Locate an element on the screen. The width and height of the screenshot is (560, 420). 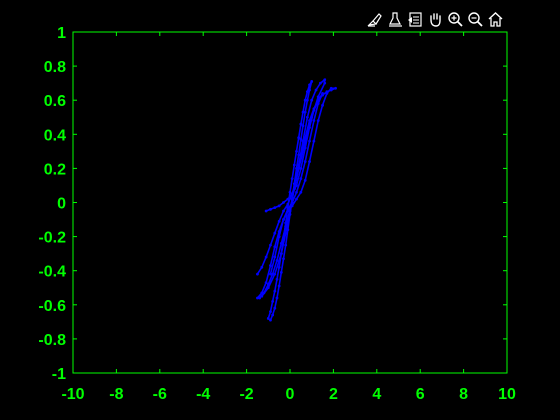
x-tick-label: 10 is located at coordinates (507, 394).